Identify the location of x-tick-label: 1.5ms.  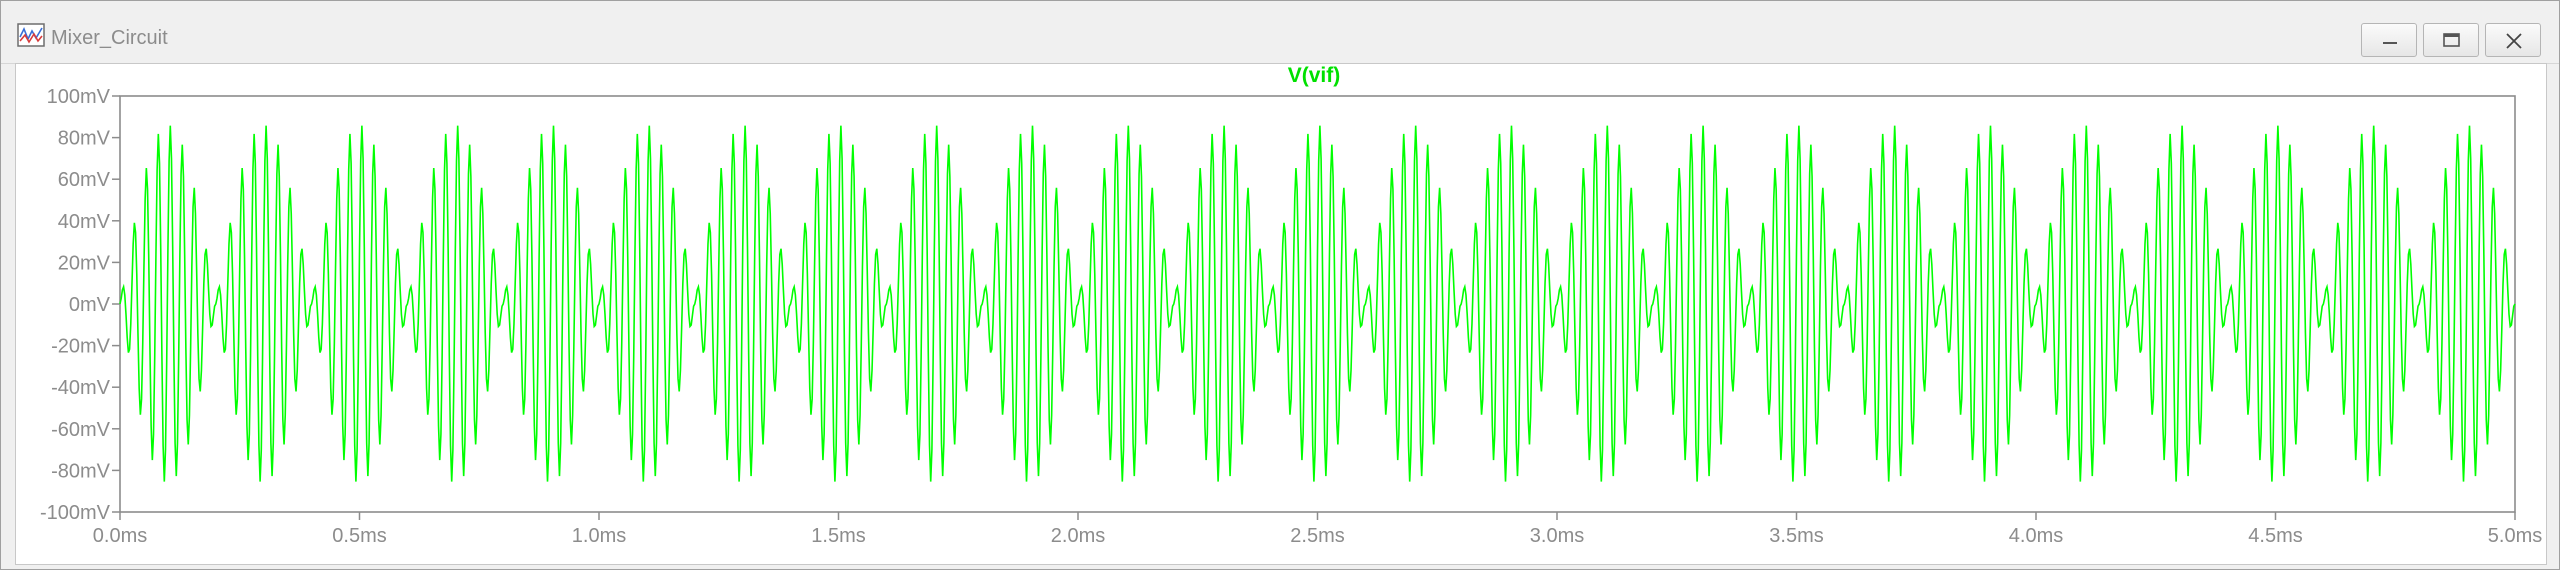
(838, 536).